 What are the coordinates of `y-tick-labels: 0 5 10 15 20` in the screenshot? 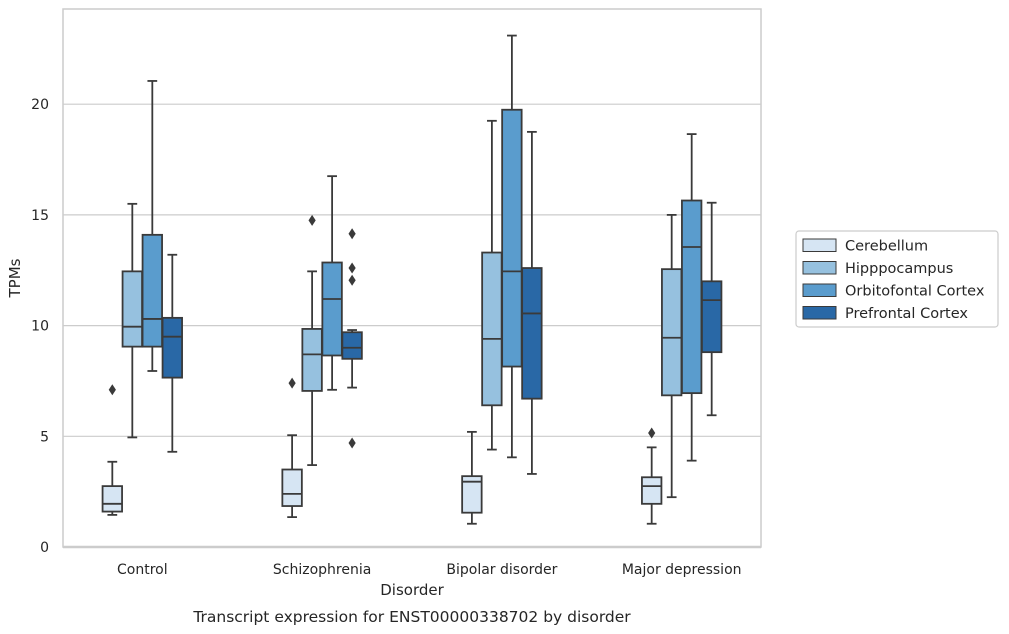 It's located at (40, 326).